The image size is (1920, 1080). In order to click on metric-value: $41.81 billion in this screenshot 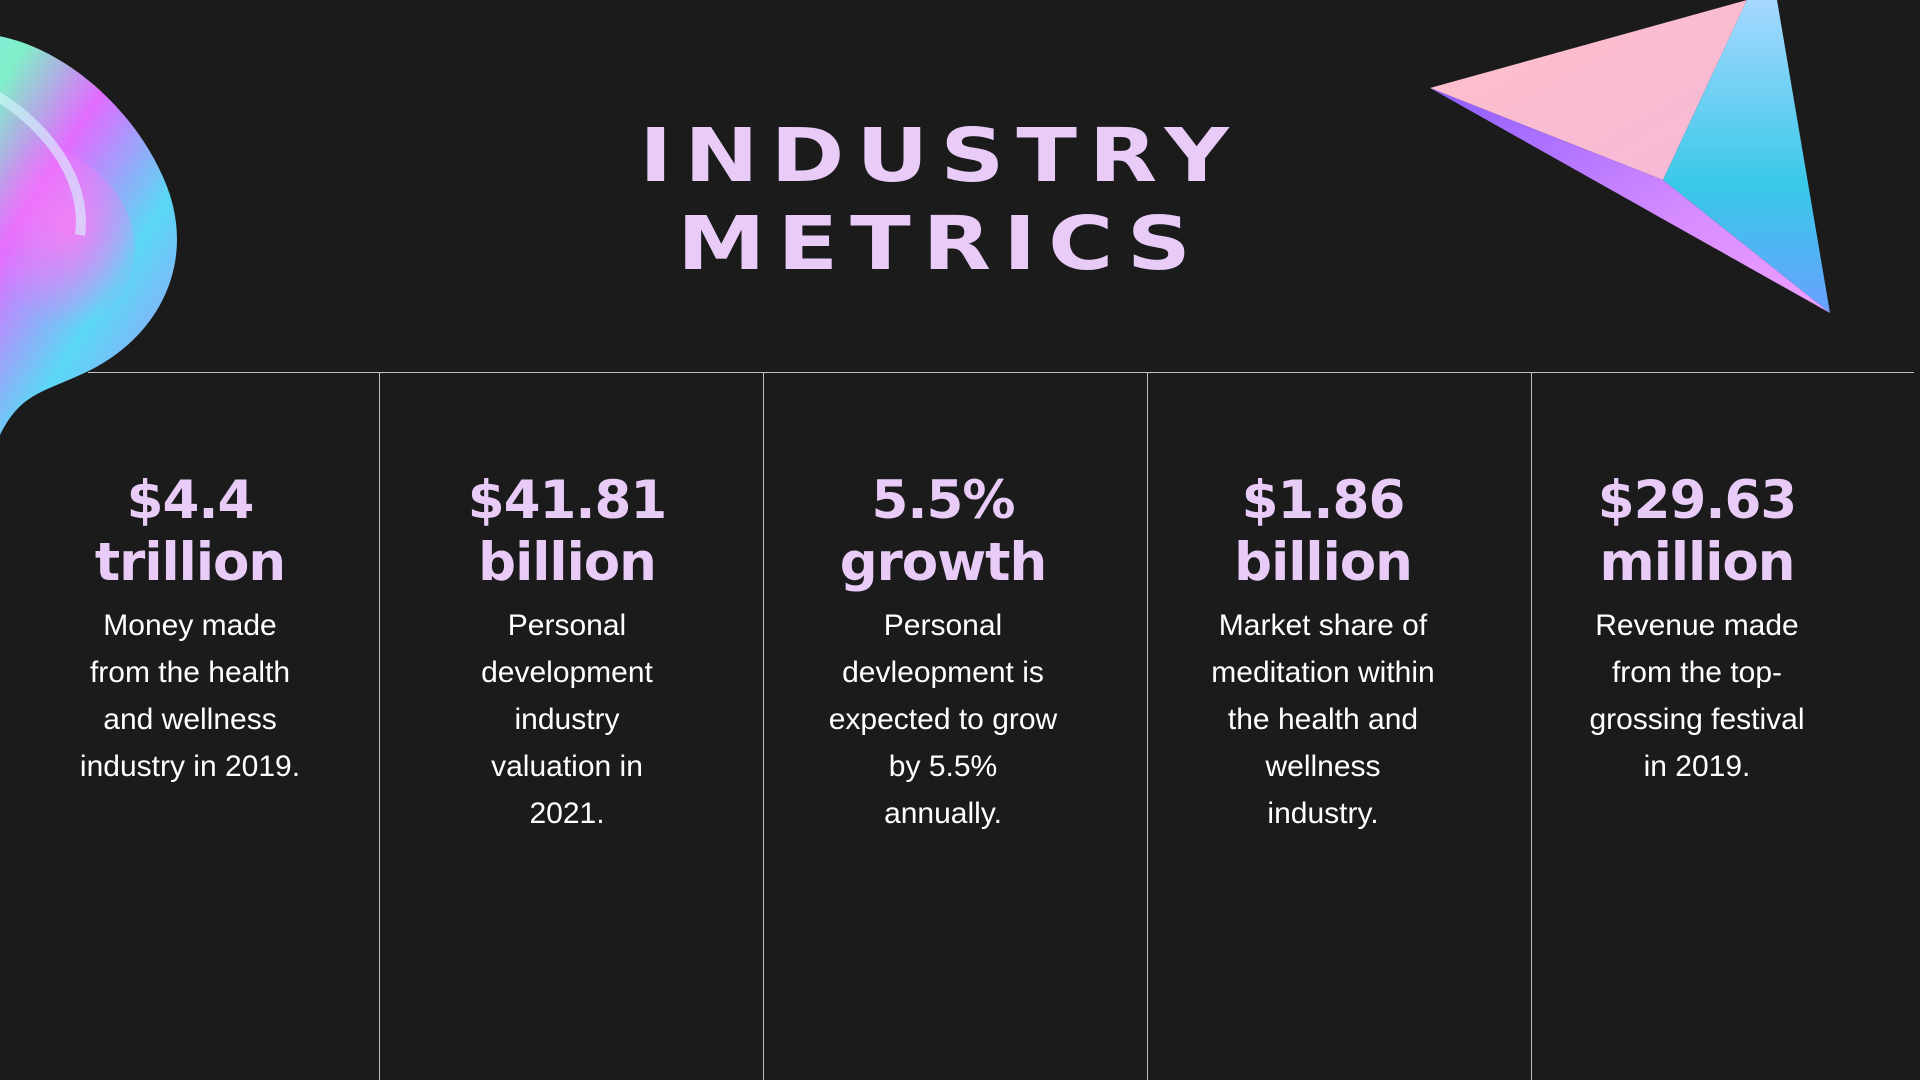, I will do `click(567, 532)`.